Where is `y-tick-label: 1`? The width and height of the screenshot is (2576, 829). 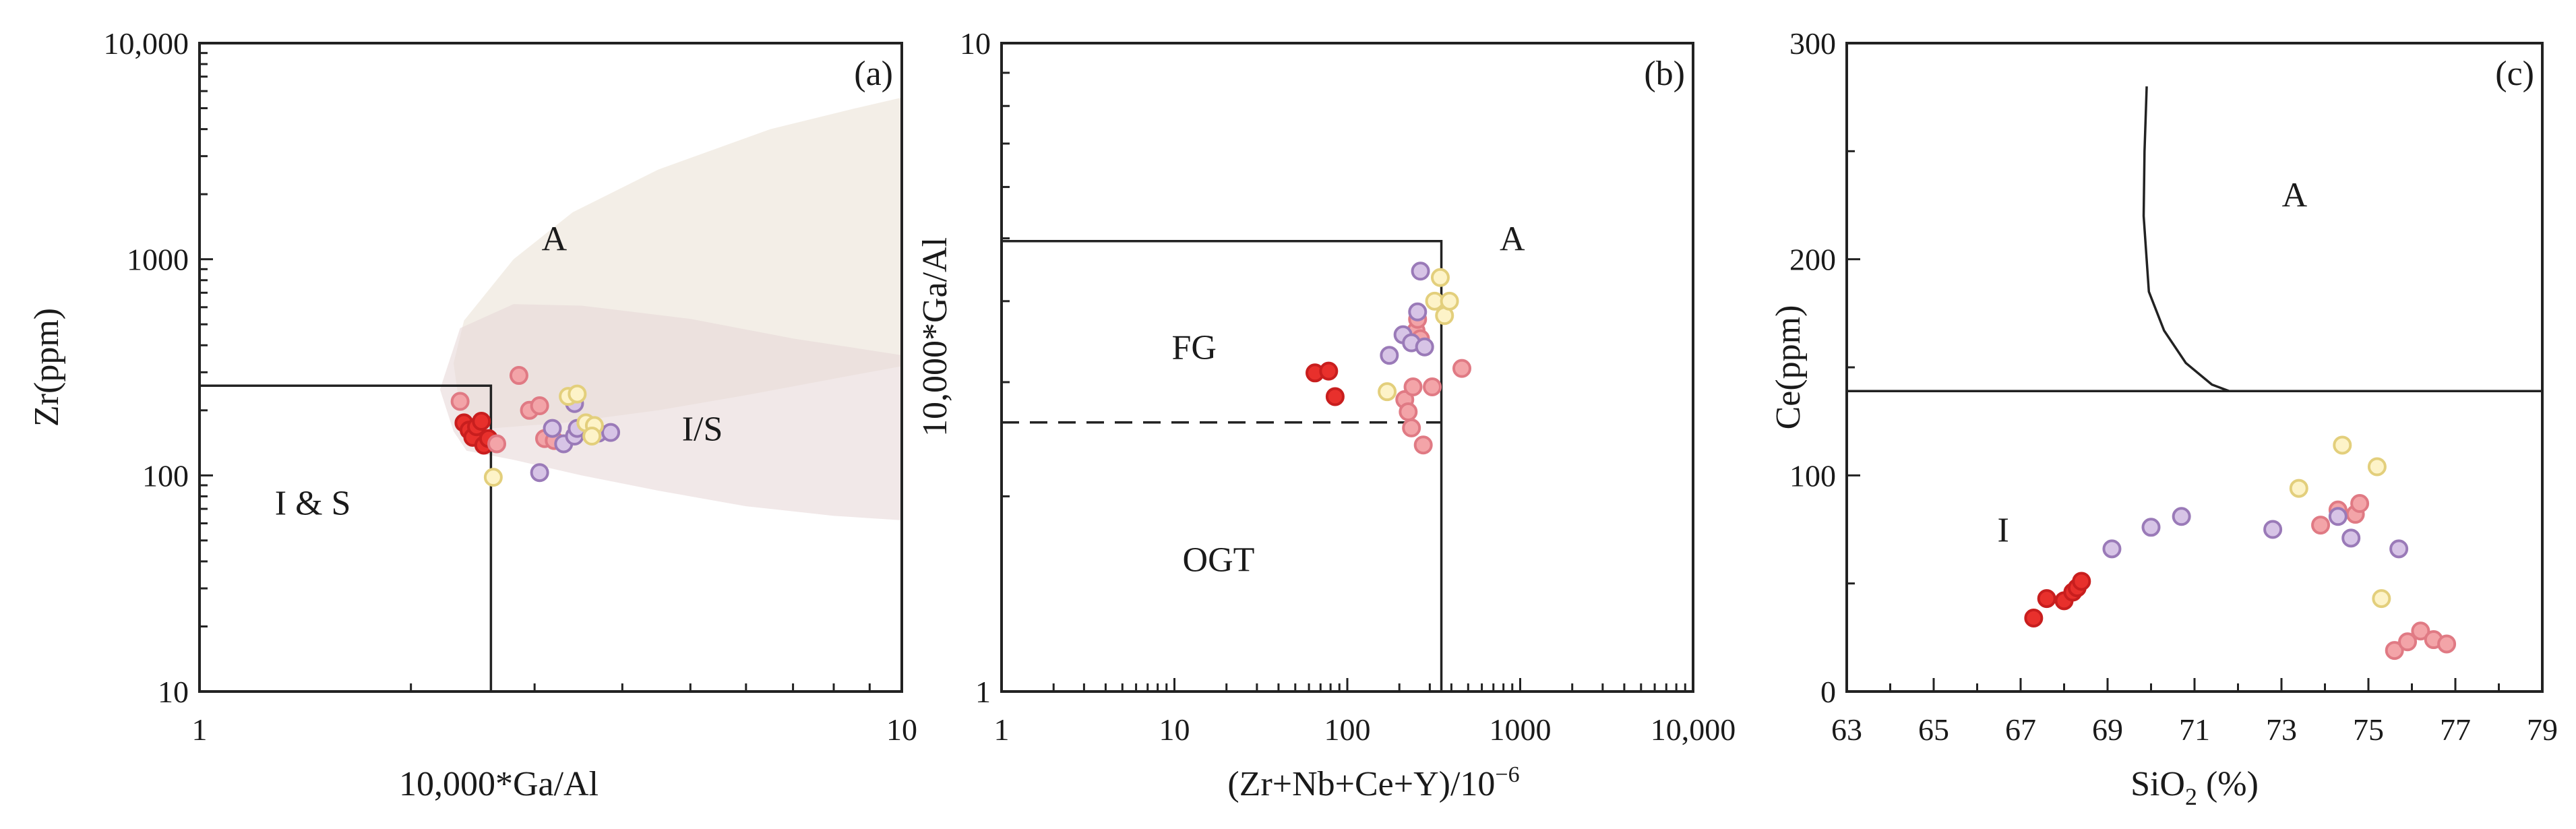
y-tick-label: 1 is located at coordinates (983, 692).